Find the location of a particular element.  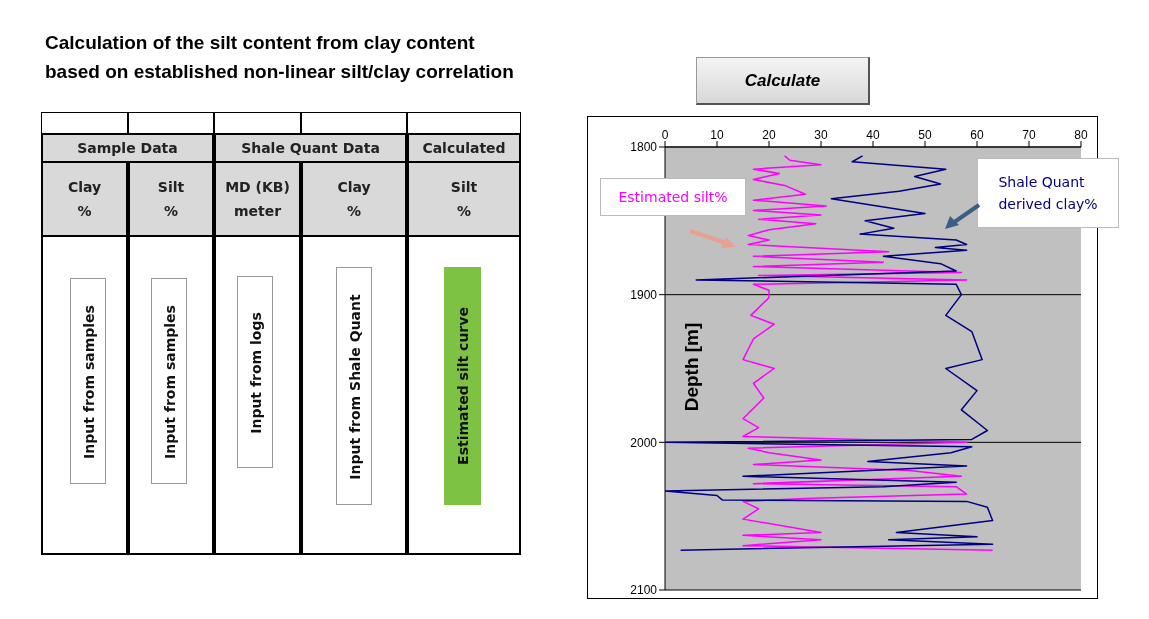

x-tick-label: 20 is located at coordinates (769, 135).